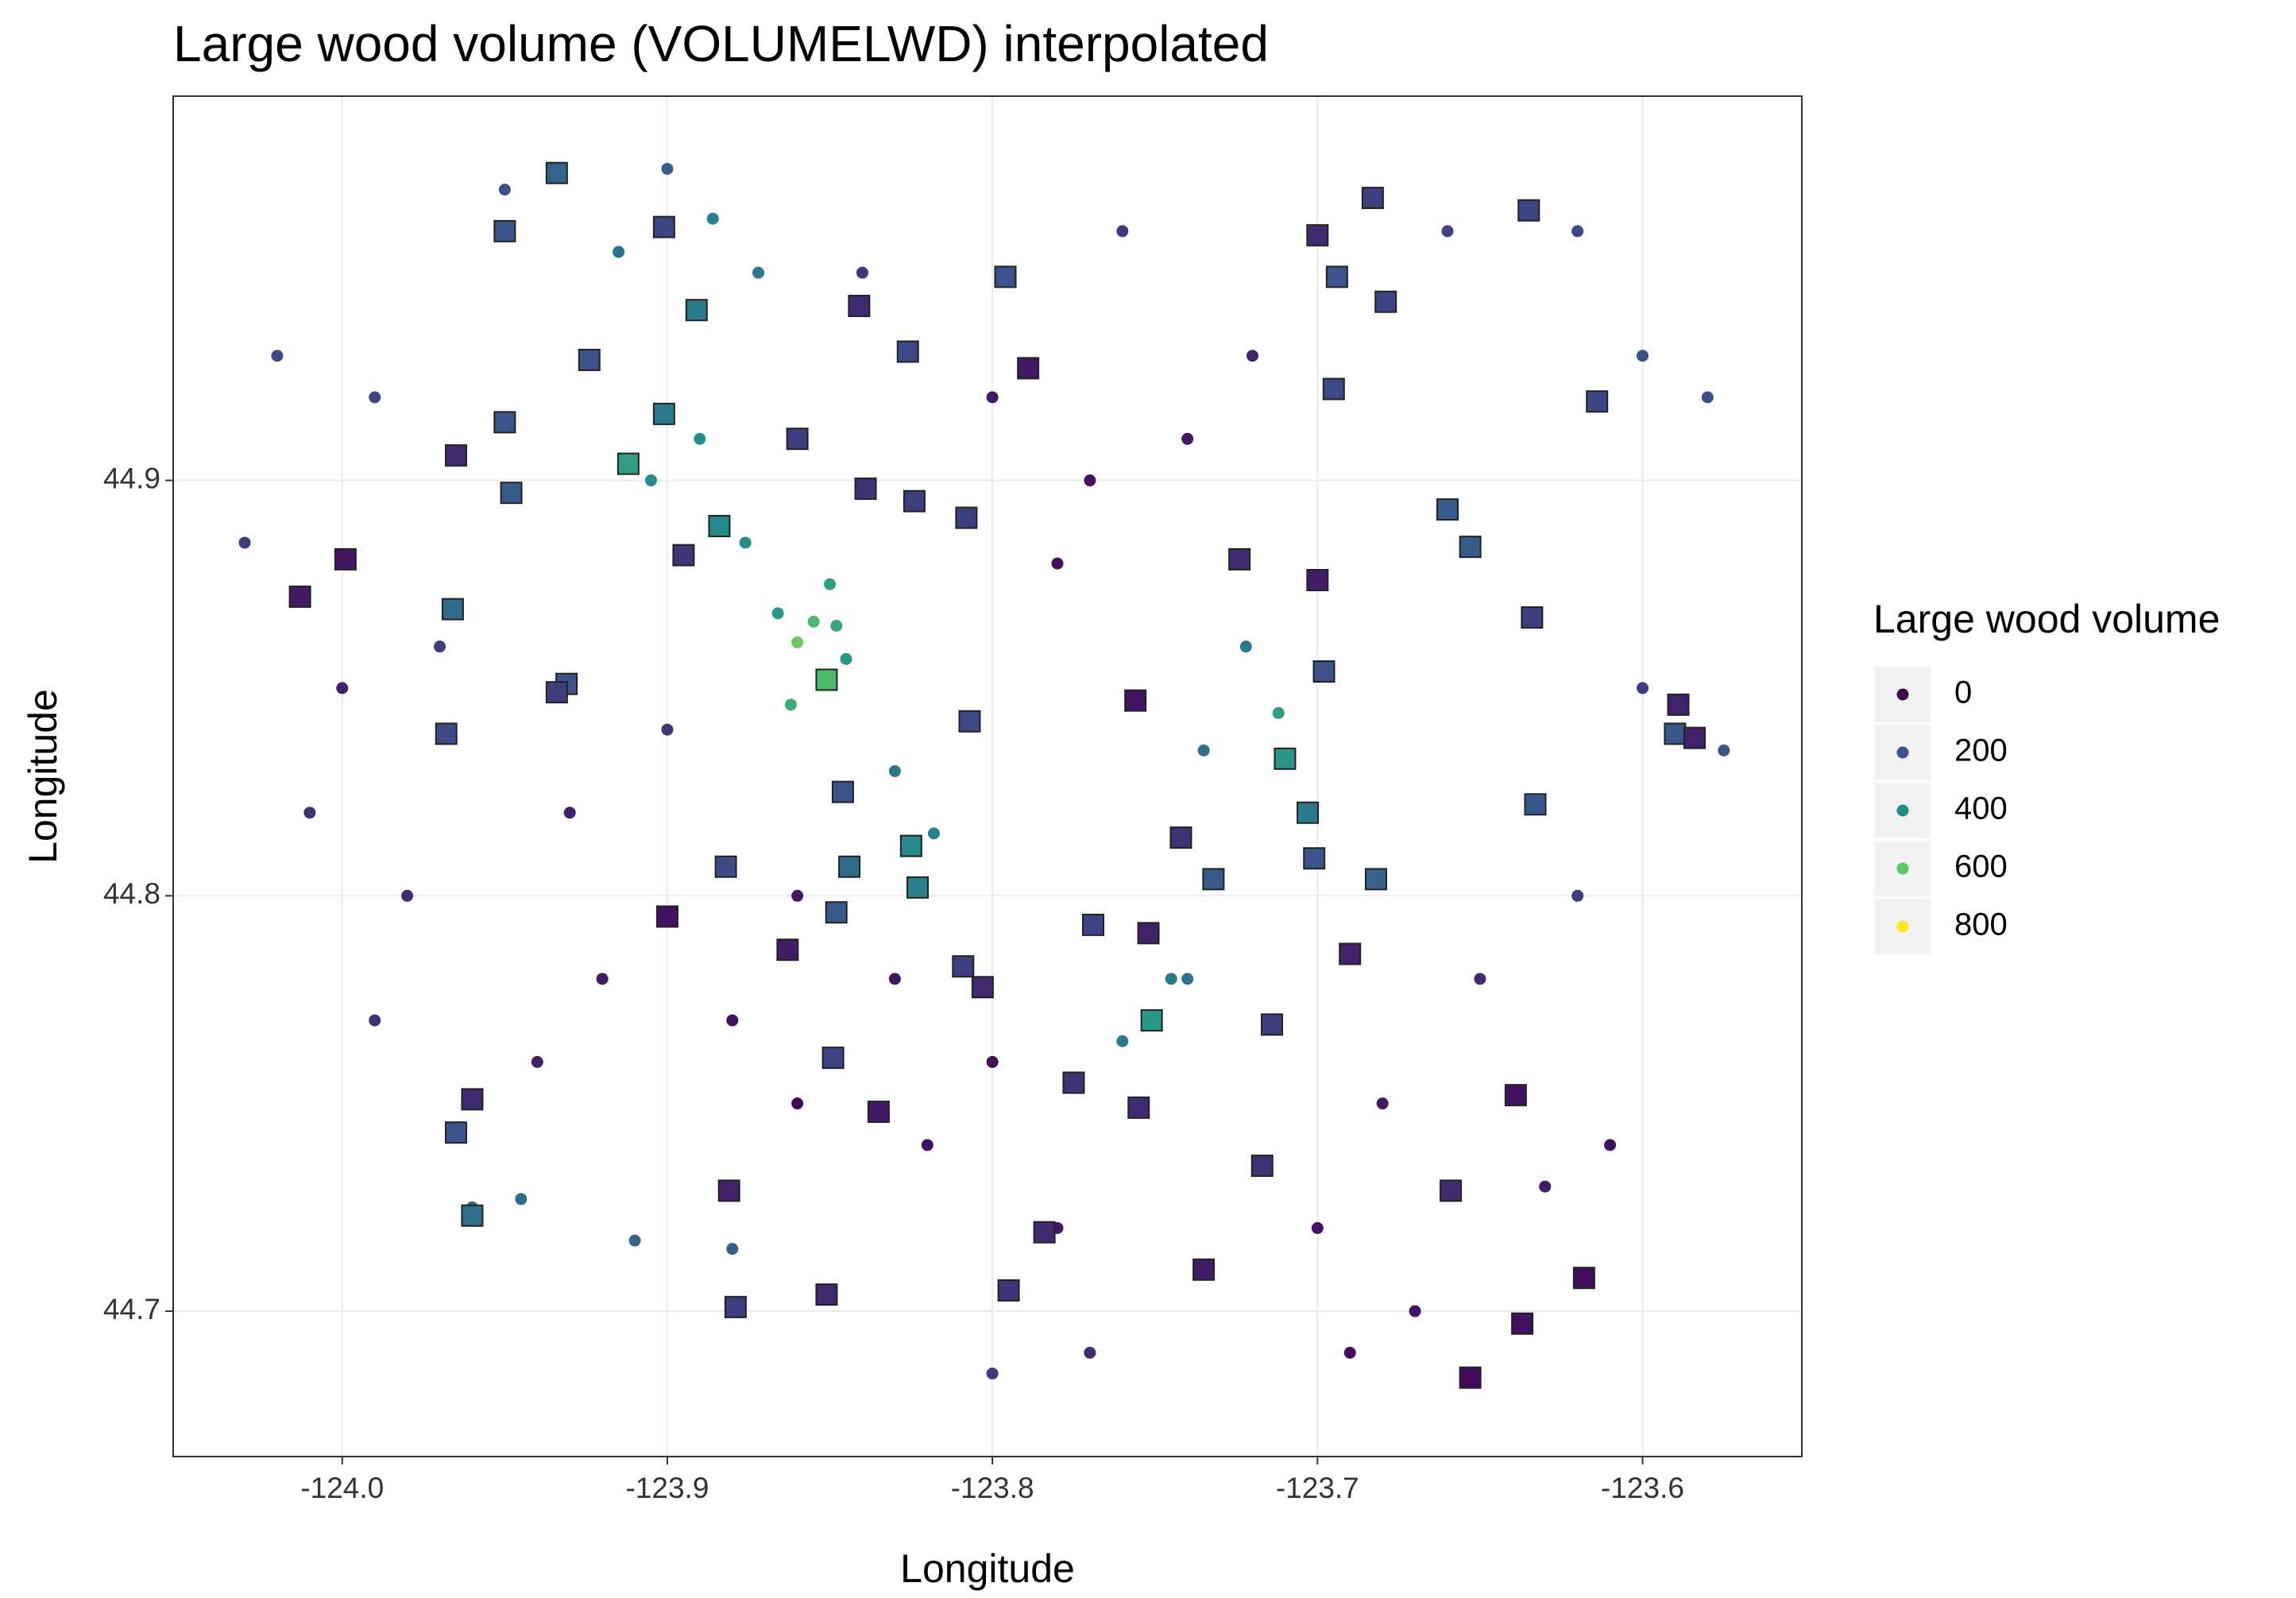 The image size is (2296, 1598). What do you see at coordinates (667, 1488) in the screenshot?
I see `x-tick-label: -123.9` at bounding box center [667, 1488].